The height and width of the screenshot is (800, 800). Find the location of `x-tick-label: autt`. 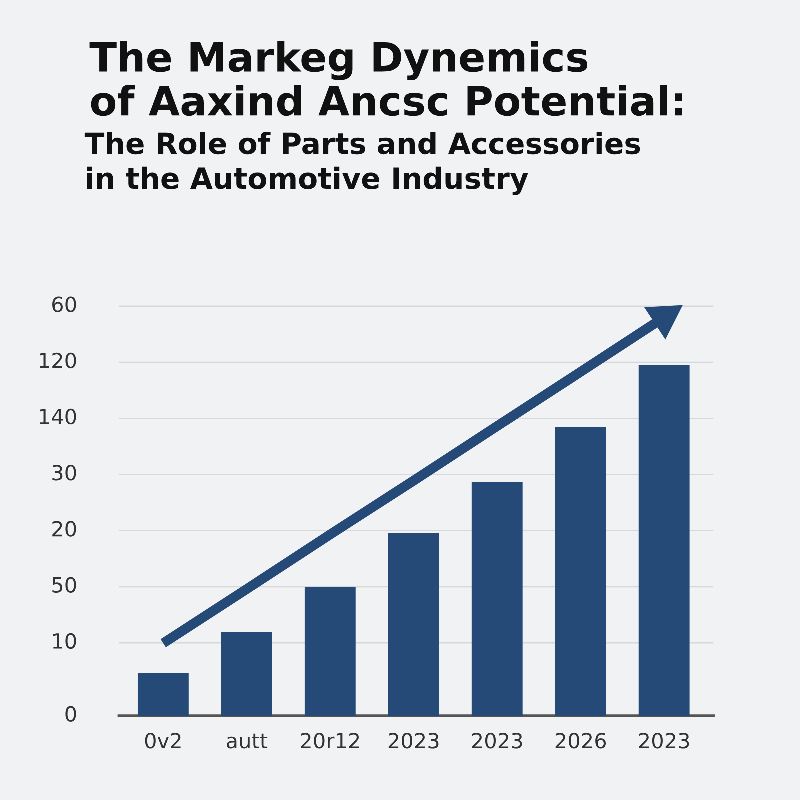

x-tick-label: autt is located at coordinates (247, 741).